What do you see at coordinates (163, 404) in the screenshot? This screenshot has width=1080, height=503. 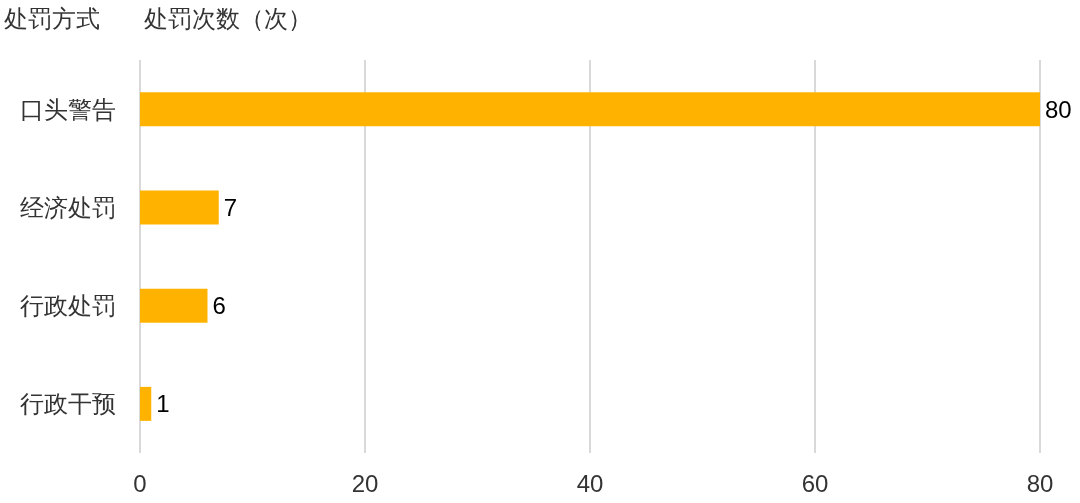 I see `data-label: 1` at bounding box center [163, 404].